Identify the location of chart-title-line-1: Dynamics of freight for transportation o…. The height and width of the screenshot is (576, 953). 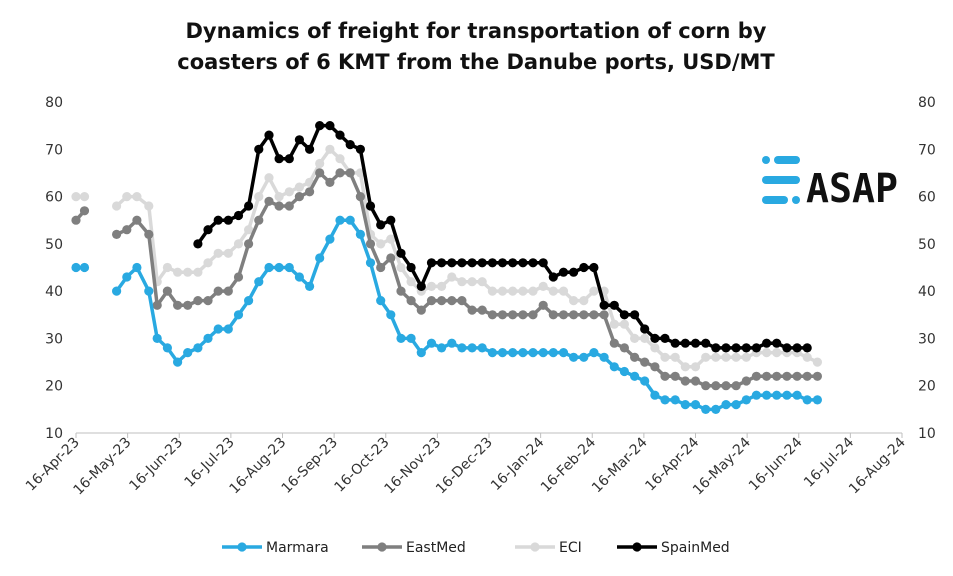
(475, 31).